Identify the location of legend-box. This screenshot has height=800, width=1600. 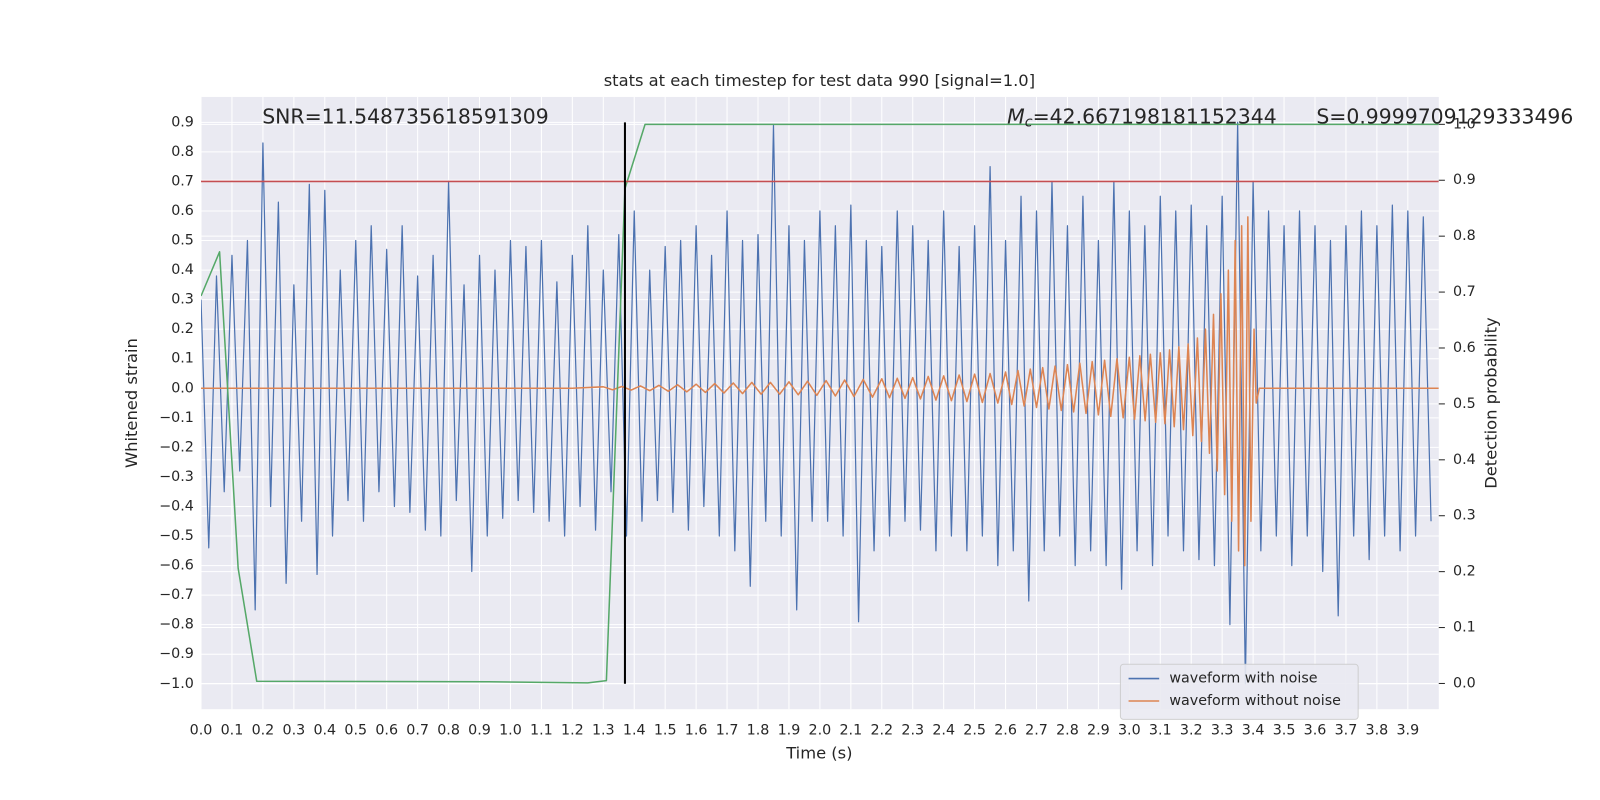
(1239, 691).